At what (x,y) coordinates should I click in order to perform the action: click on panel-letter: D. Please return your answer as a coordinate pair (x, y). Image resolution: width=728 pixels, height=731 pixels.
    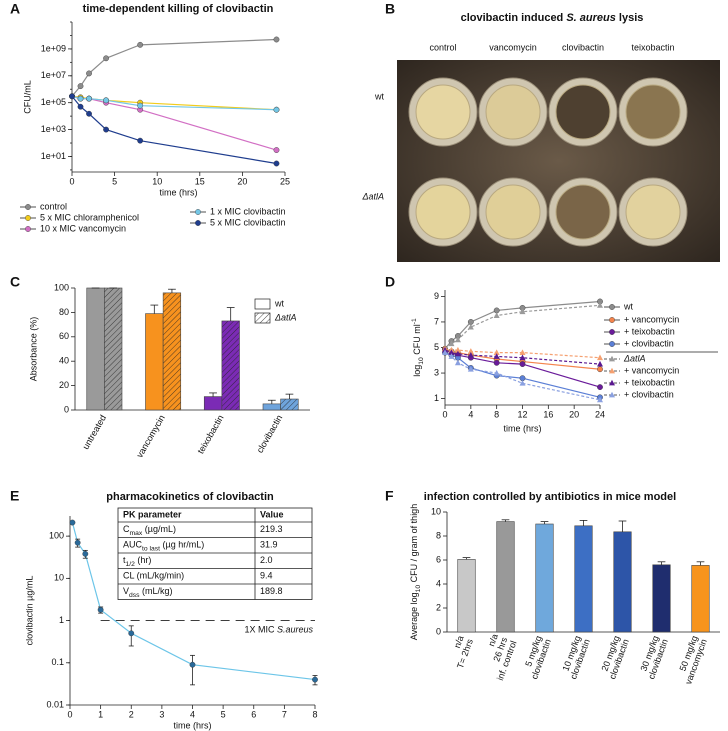
    Looking at the image, I should click on (390, 282).